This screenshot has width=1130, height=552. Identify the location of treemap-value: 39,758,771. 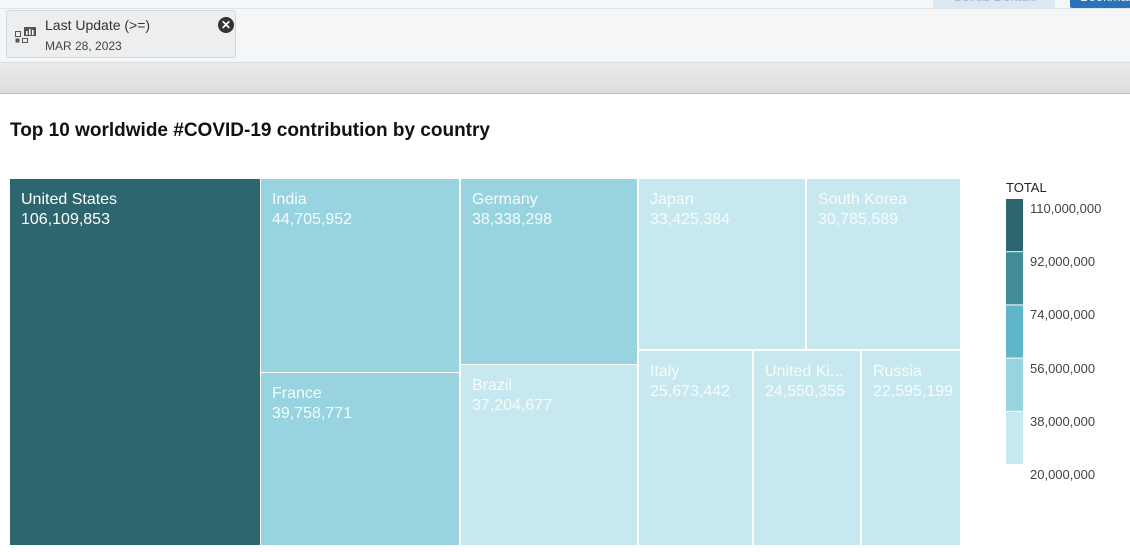
(312, 413).